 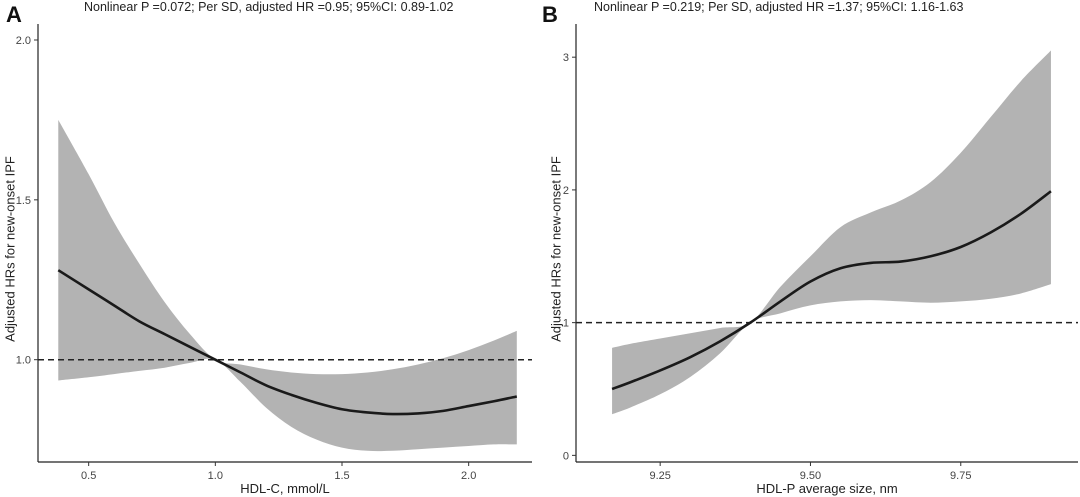 I want to click on panel-a-y-axis-title: Adjusted HRs for new-onset IPF, so click(x=10, y=249).